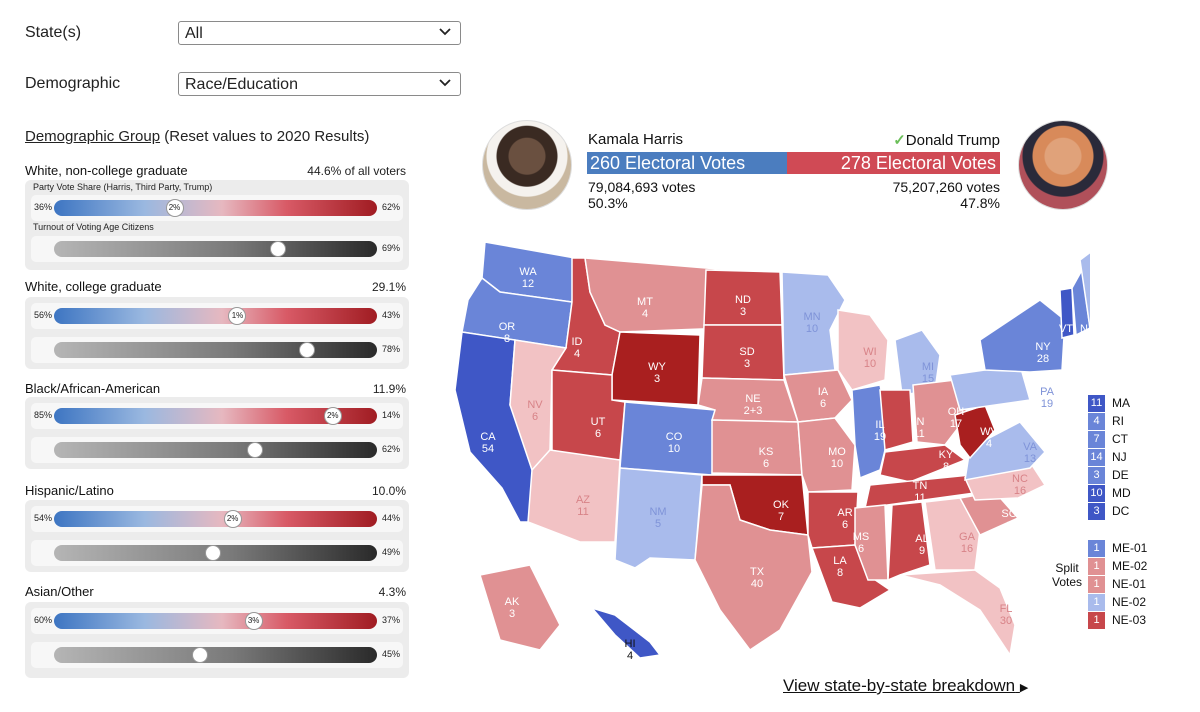 The width and height of the screenshot is (1200, 712). What do you see at coordinates (390, 654) in the screenshot?
I see `turnout-value: 45%` at bounding box center [390, 654].